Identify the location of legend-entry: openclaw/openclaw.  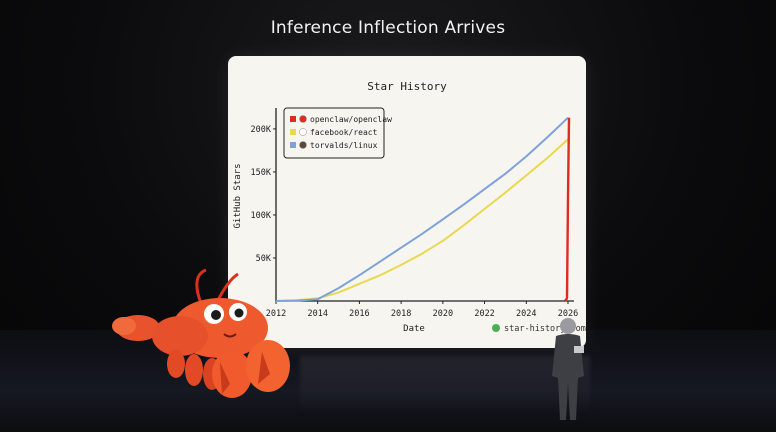
(351, 119).